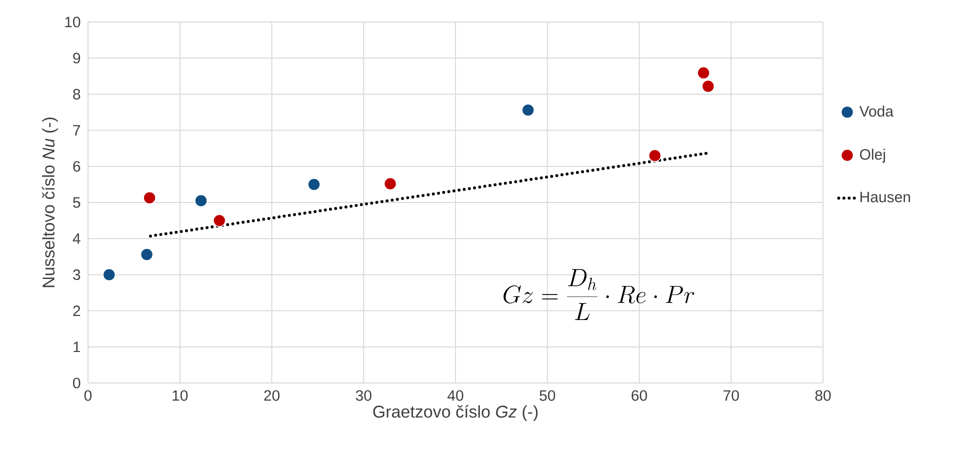  I want to click on y-tick-label: 2, so click(76, 311).